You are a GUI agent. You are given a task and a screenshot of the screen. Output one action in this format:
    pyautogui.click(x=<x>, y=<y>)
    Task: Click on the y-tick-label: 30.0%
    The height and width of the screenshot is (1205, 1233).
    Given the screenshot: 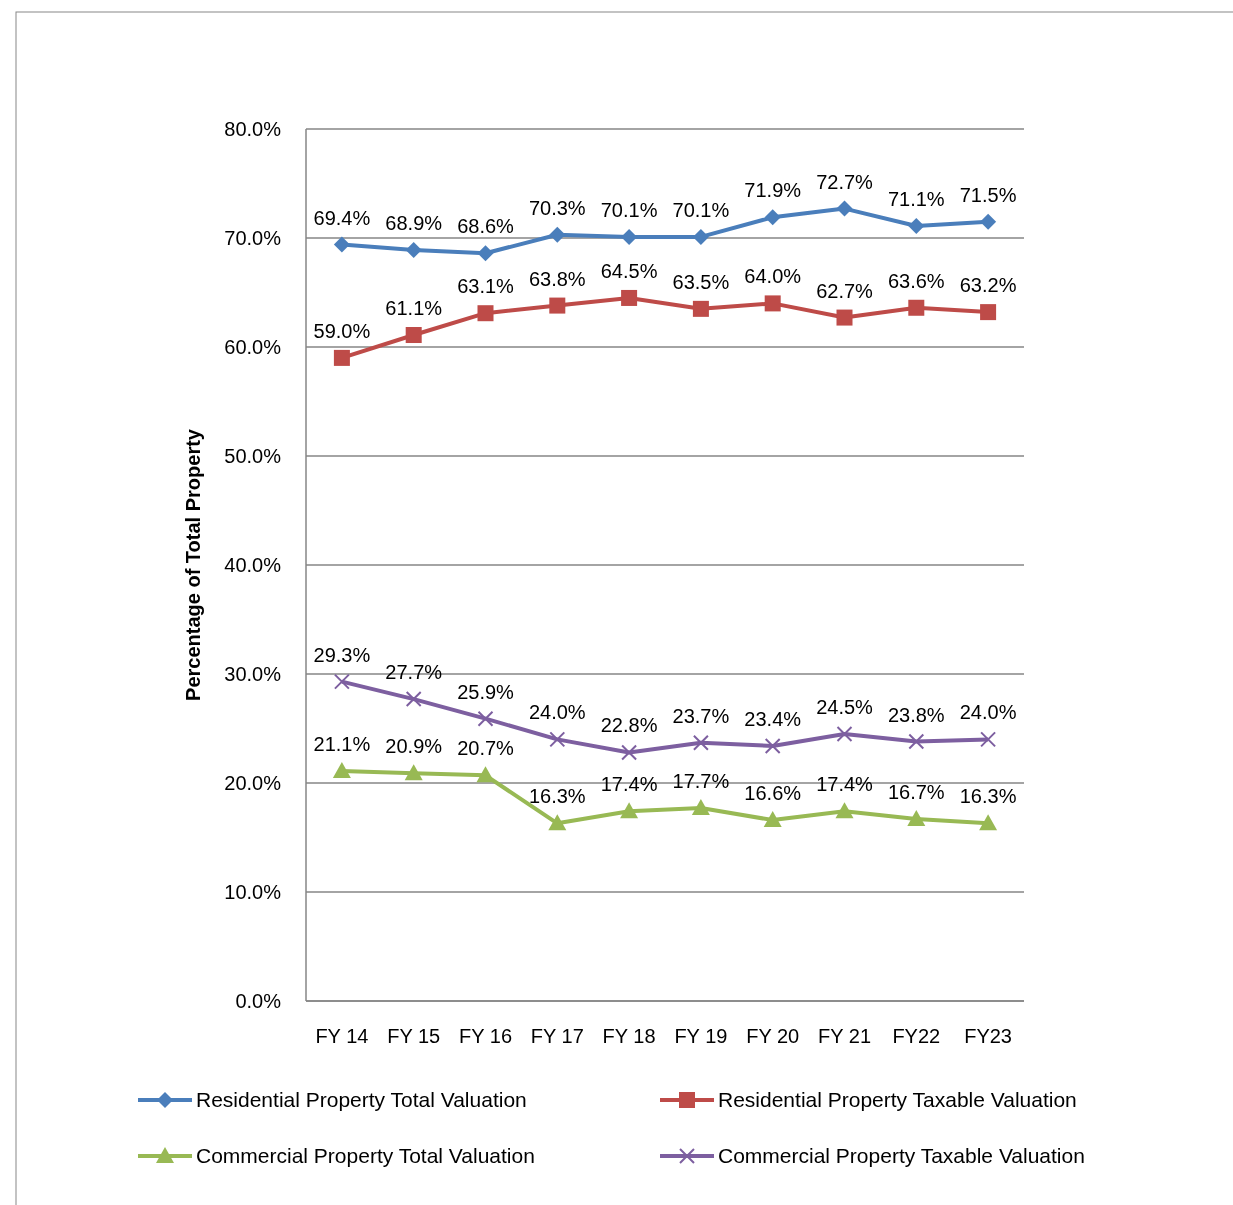 What is the action you would take?
    pyautogui.click(x=253, y=674)
    